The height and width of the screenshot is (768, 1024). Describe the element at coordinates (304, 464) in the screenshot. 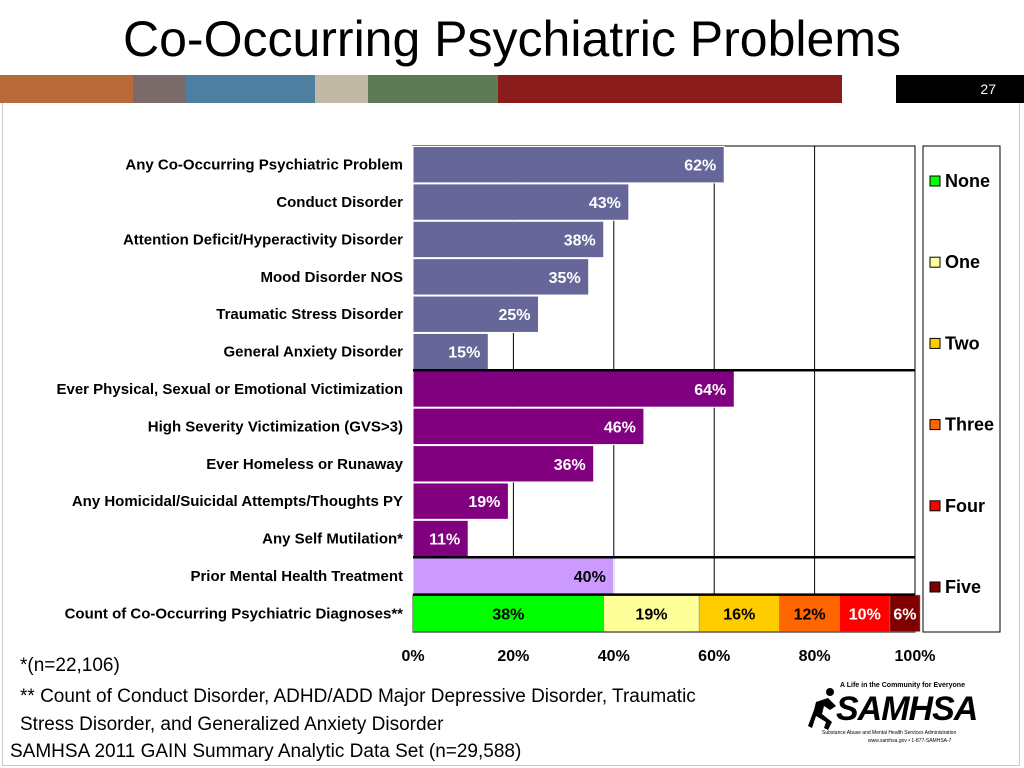

I see `category-label: Ever Homeless or Runaway` at that location.